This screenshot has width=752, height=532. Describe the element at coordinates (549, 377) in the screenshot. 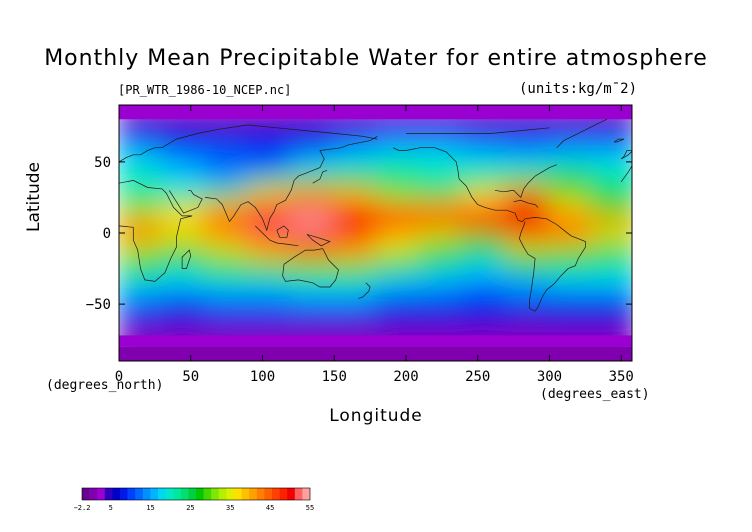

I see `x-tick-label: 300` at that location.